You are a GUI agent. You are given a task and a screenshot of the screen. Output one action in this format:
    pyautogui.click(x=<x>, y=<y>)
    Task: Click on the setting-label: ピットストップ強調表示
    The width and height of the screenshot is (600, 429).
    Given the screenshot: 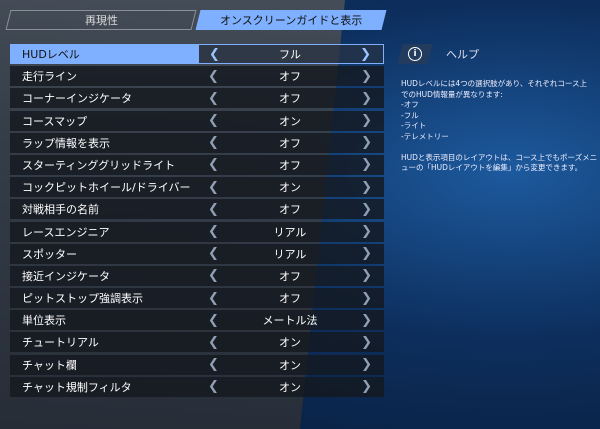 What is the action you would take?
    pyautogui.click(x=82, y=299)
    